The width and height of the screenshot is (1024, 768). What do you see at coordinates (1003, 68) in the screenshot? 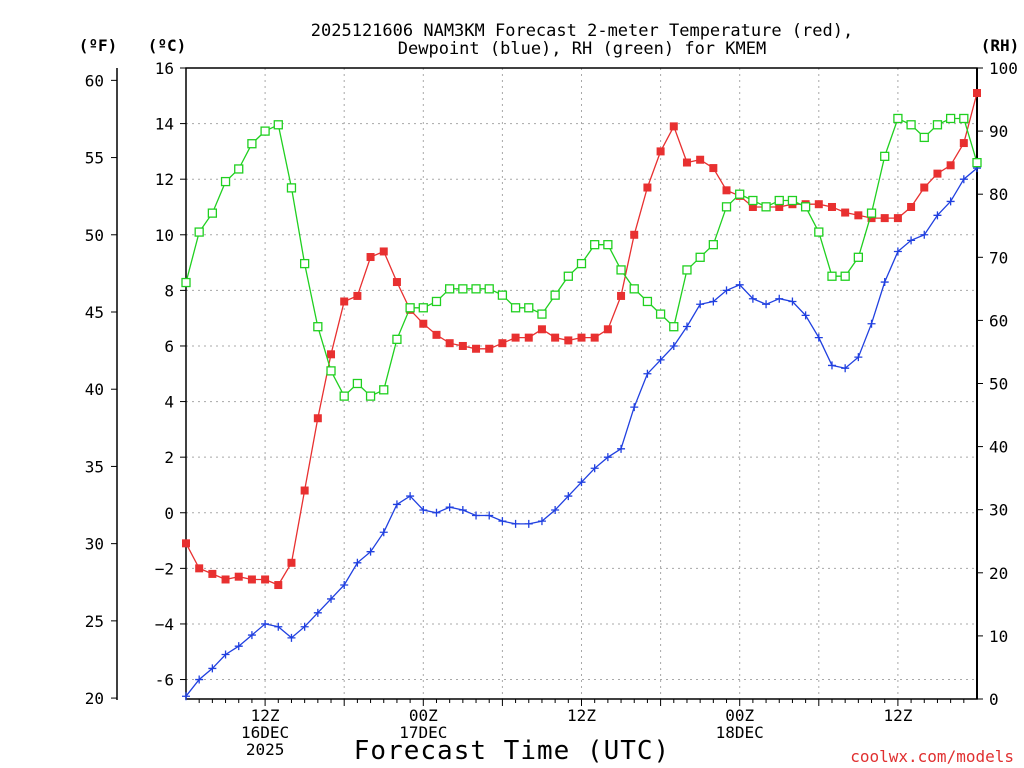
I see `rh-tick-label: 100` at bounding box center [1003, 68].